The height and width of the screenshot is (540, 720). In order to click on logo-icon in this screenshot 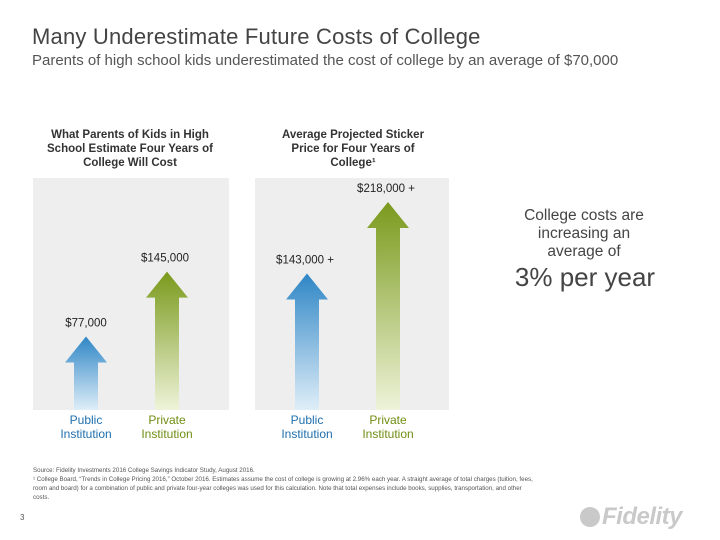, I will do `click(590, 517)`.